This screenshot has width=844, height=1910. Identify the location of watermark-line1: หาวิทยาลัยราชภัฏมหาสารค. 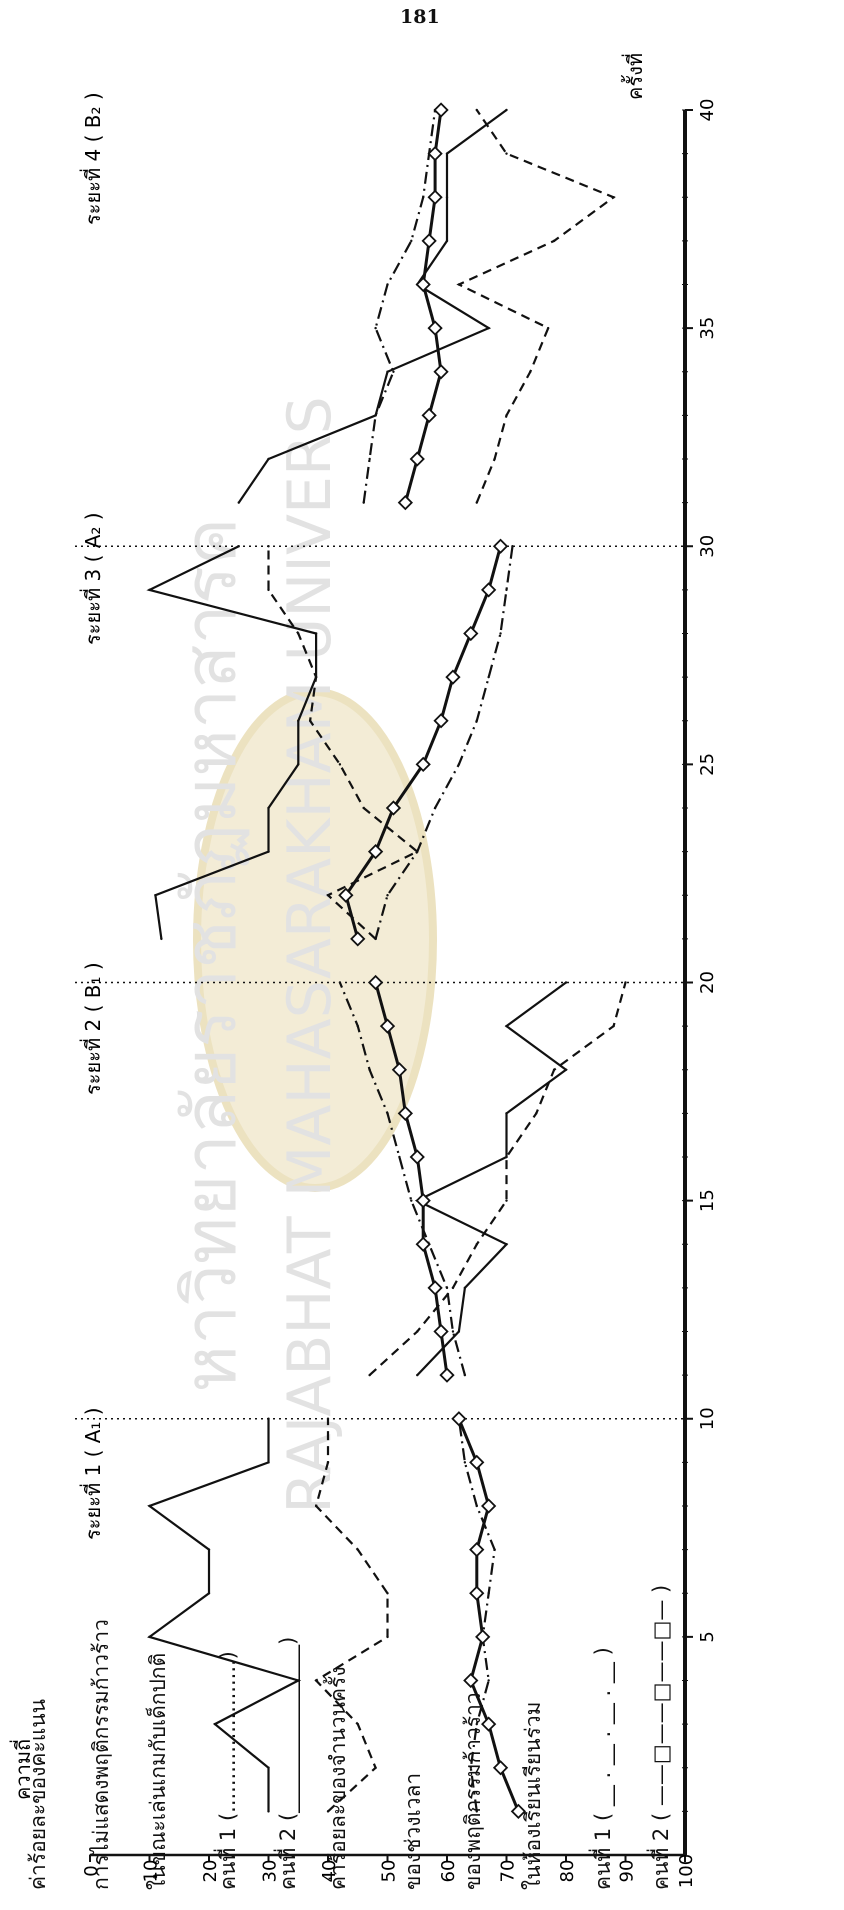
(210, 954).